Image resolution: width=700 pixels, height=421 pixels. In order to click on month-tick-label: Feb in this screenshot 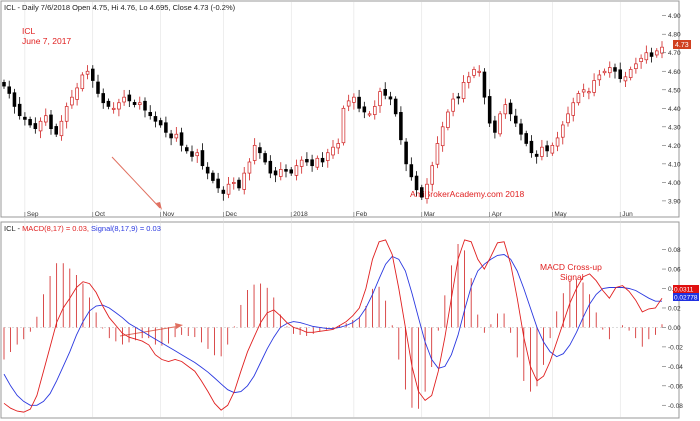, I will do `click(362, 214)`.